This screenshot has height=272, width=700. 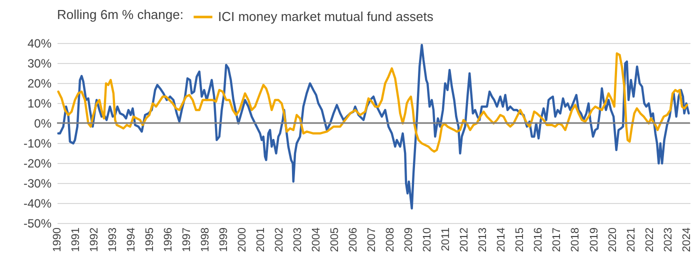 I want to click on x-tick-label: 1994, so click(x=132, y=240).